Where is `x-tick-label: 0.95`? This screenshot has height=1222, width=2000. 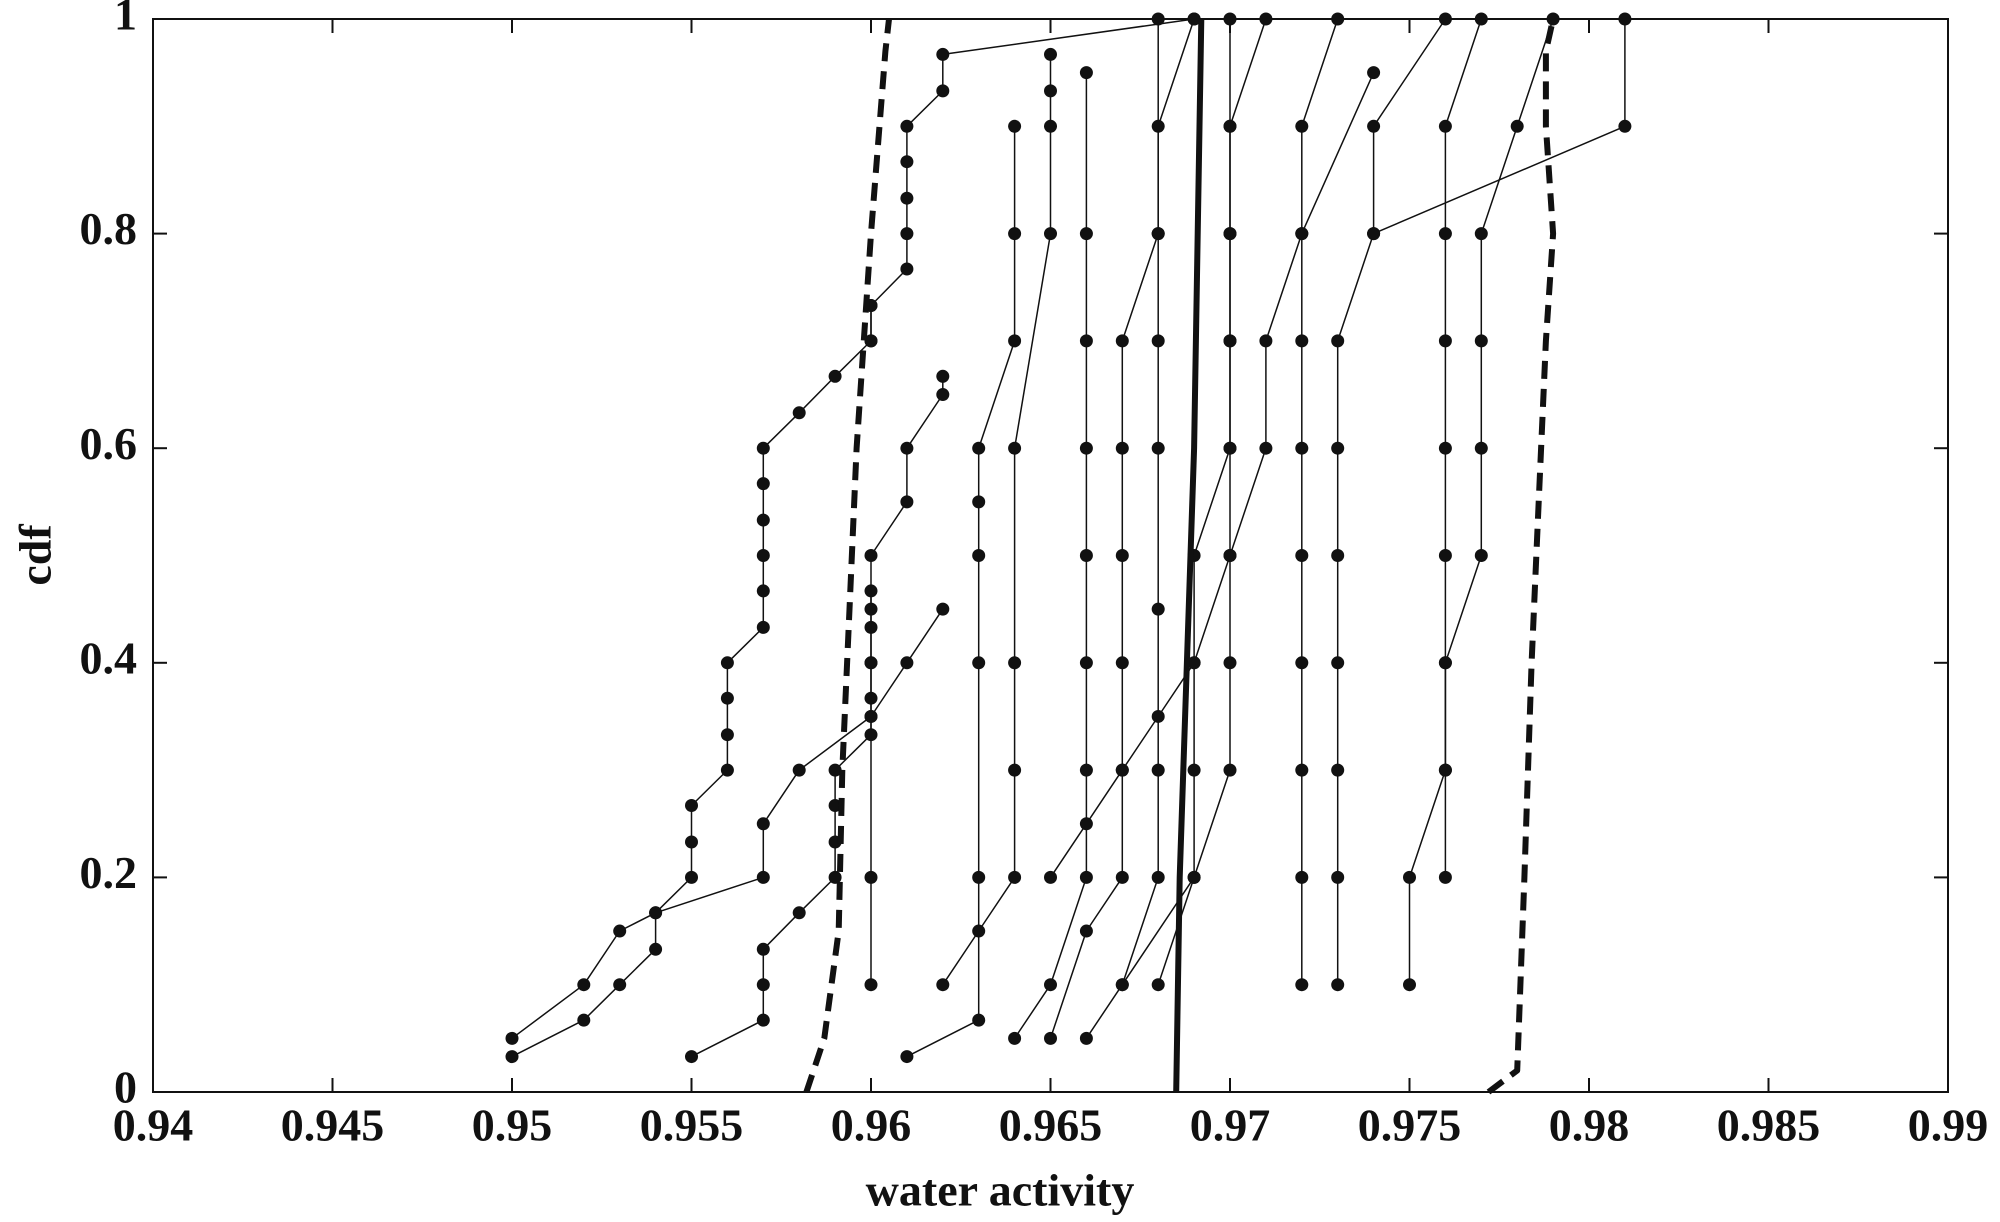 x-tick-label: 0.95 is located at coordinates (512, 1125).